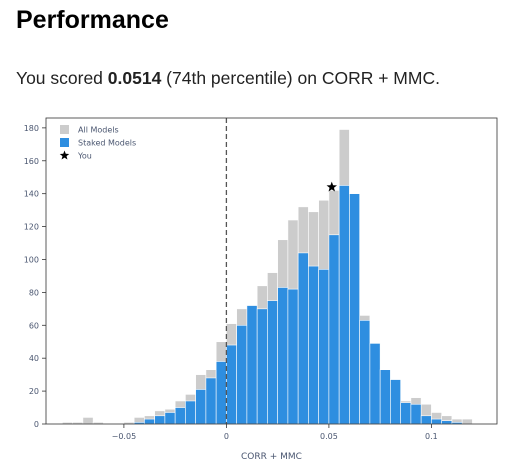 This screenshot has height=475, width=524. I want to click on y-tick-label: 180, so click(31, 128).